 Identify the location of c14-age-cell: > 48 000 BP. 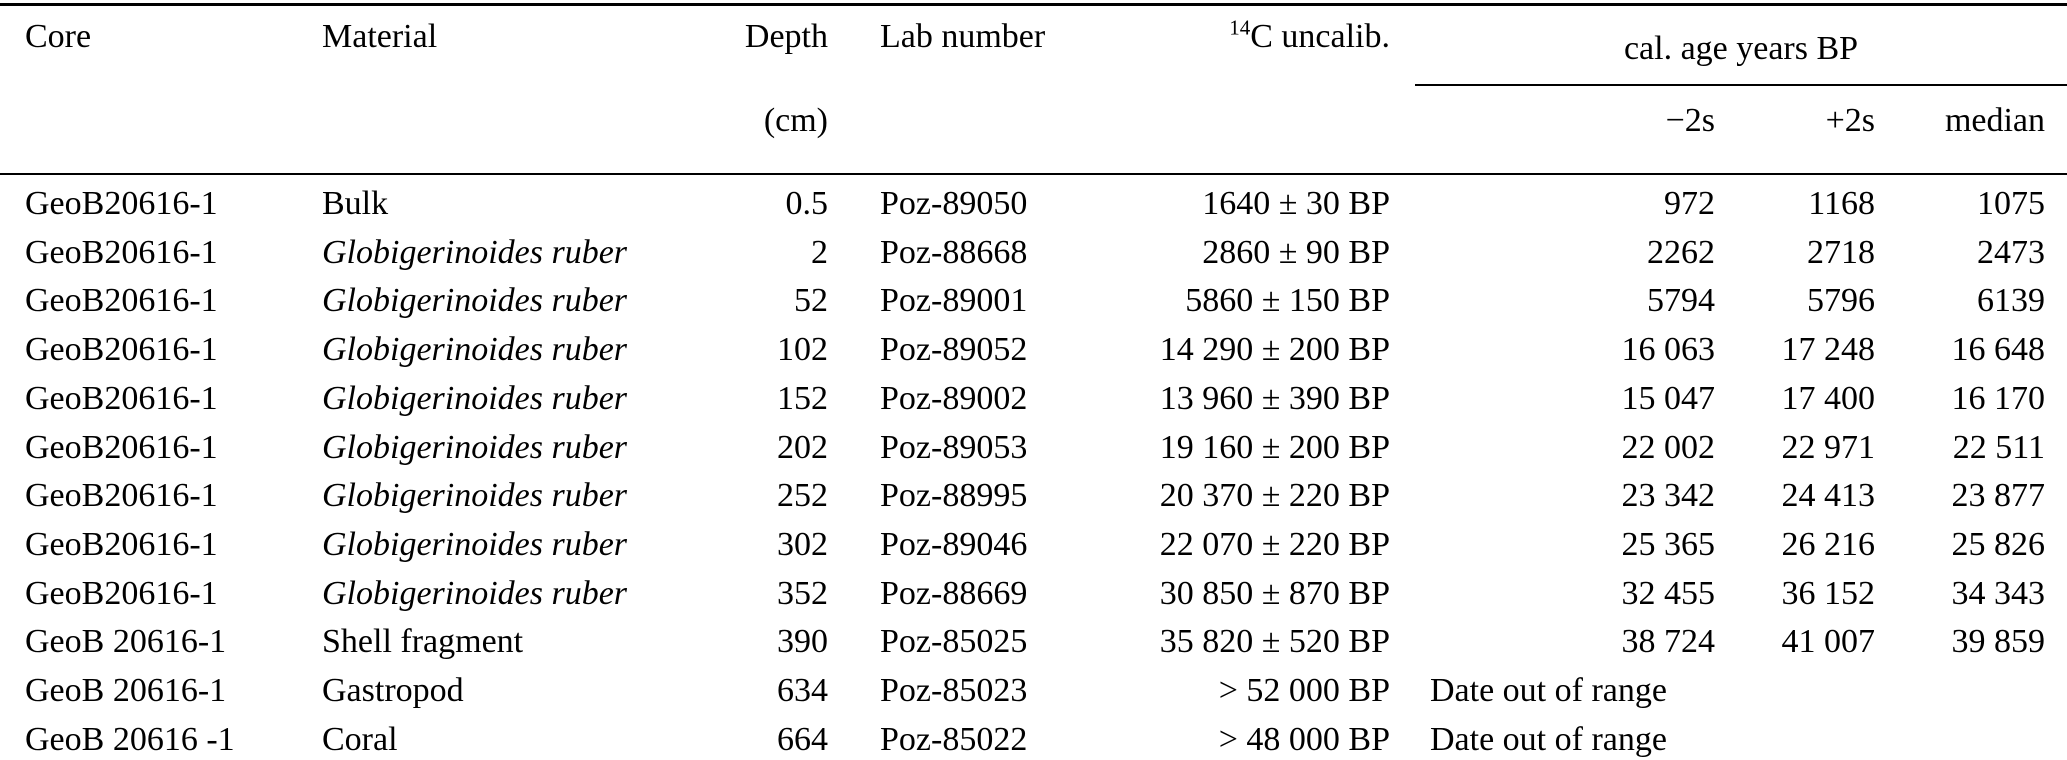
(1304, 739).